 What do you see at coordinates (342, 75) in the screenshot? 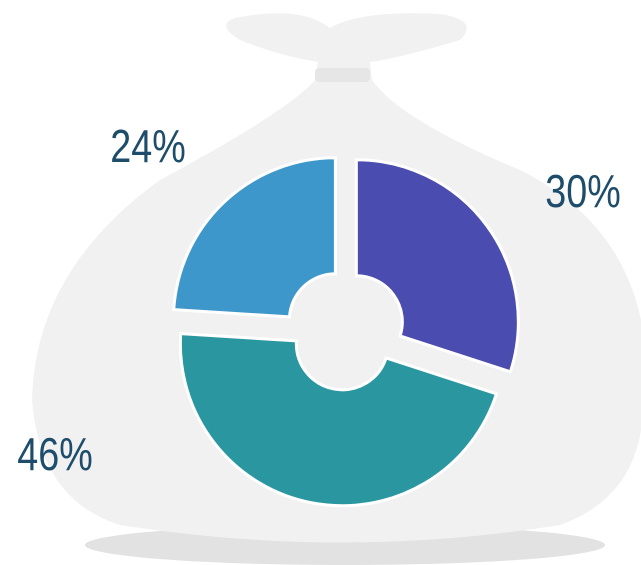
I see `bag-tie` at bounding box center [342, 75].